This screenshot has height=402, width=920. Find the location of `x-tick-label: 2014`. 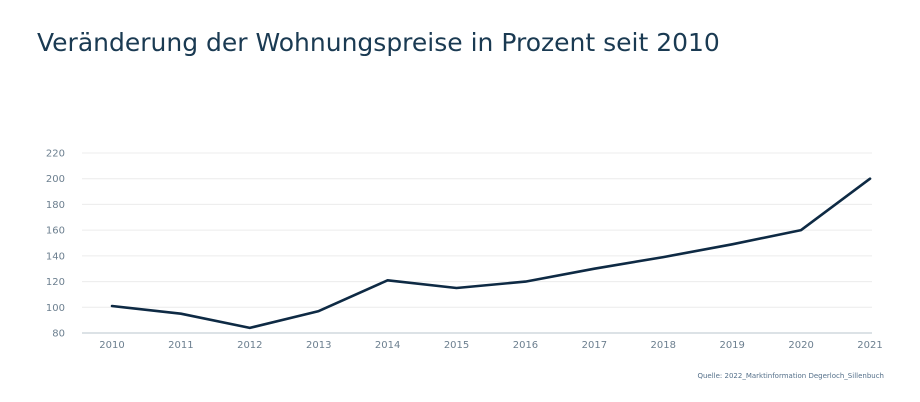

x-tick-label: 2014 is located at coordinates (387, 345).